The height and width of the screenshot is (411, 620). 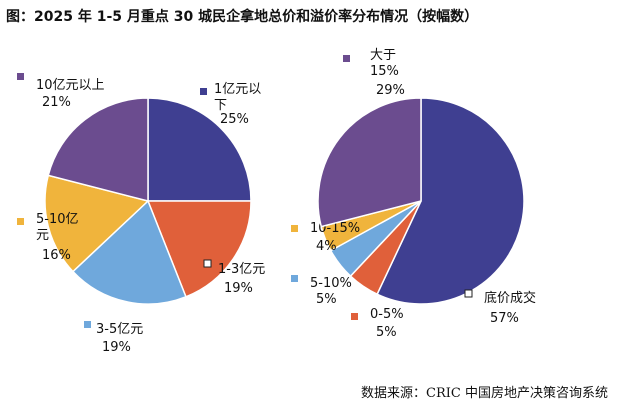 I want to click on slice-label: 底价成交, so click(x=510, y=298).